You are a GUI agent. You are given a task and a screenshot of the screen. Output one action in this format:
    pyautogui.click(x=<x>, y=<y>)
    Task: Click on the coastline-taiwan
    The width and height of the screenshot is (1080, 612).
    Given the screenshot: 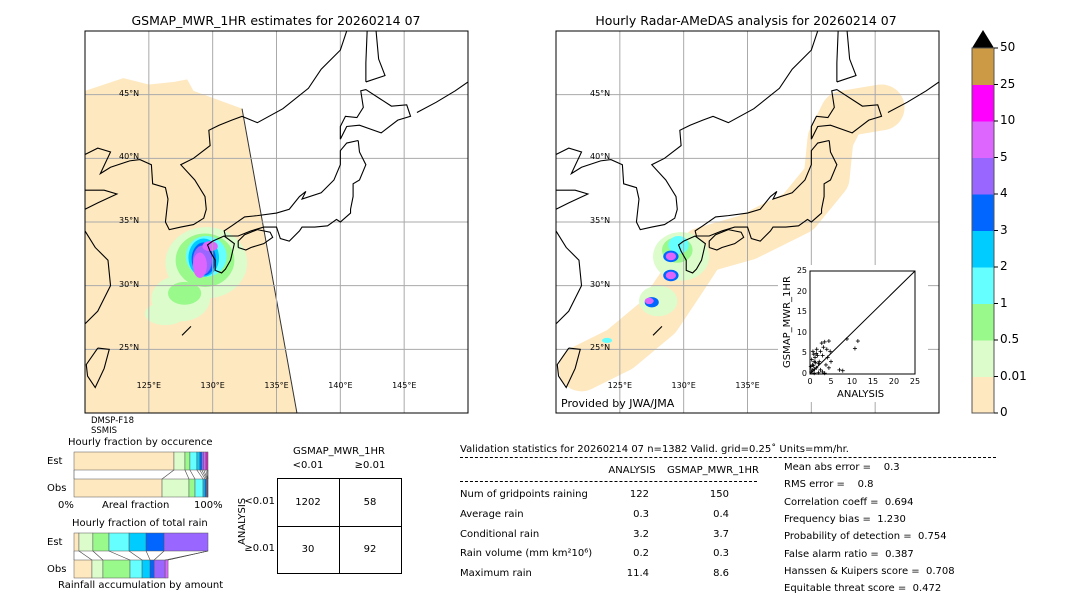 What is the action you would take?
    pyautogui.click(x=568, y=367)
    